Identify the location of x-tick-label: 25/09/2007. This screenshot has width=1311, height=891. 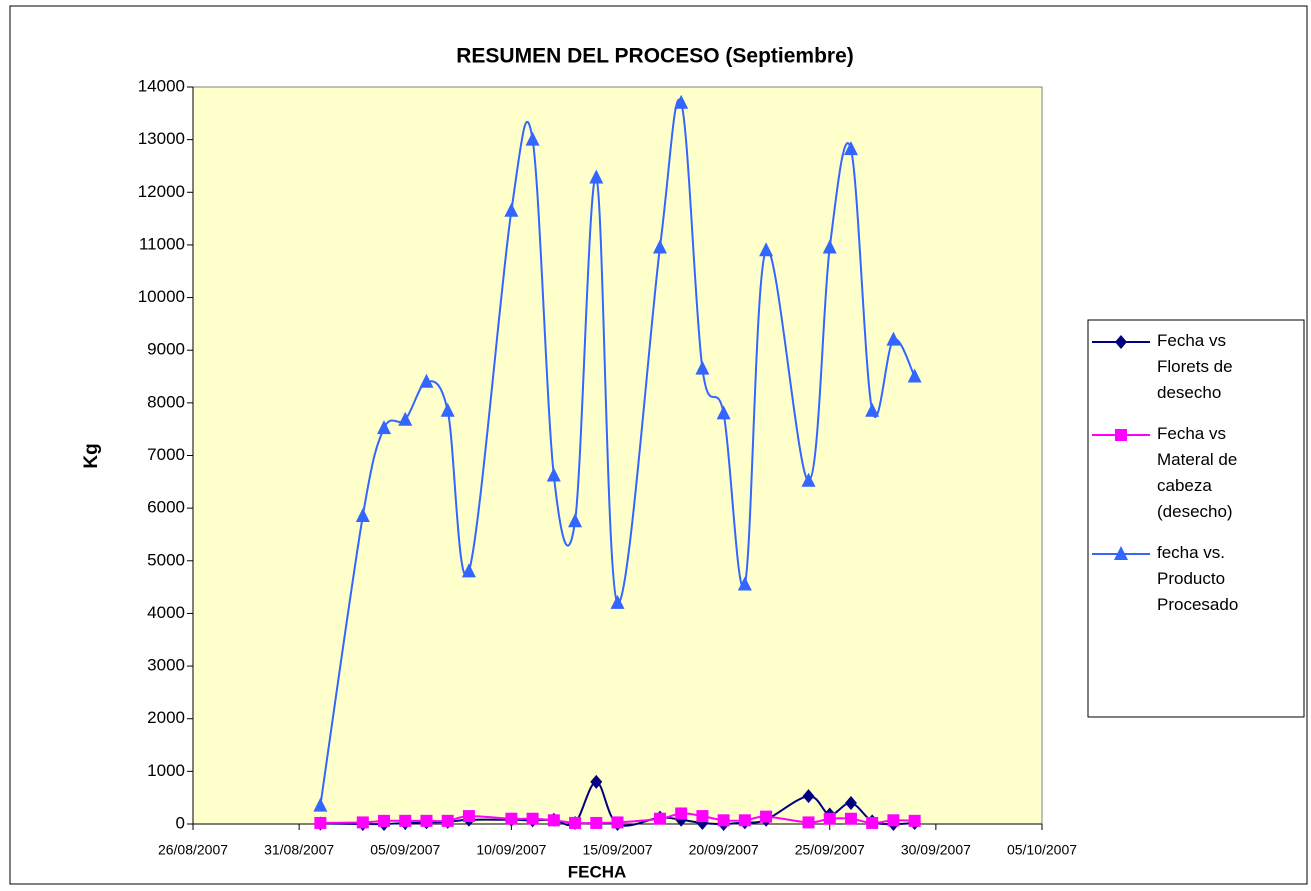
(830, 850).